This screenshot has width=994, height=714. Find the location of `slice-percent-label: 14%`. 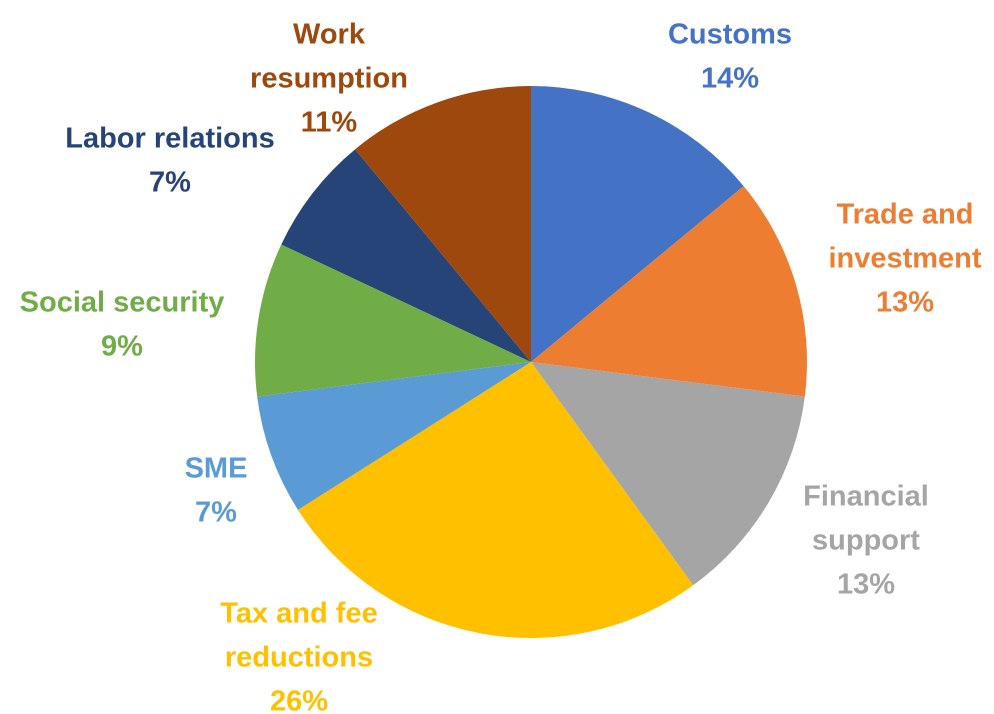

slice-percent-label: 14% is located at coordinates (730, 79).